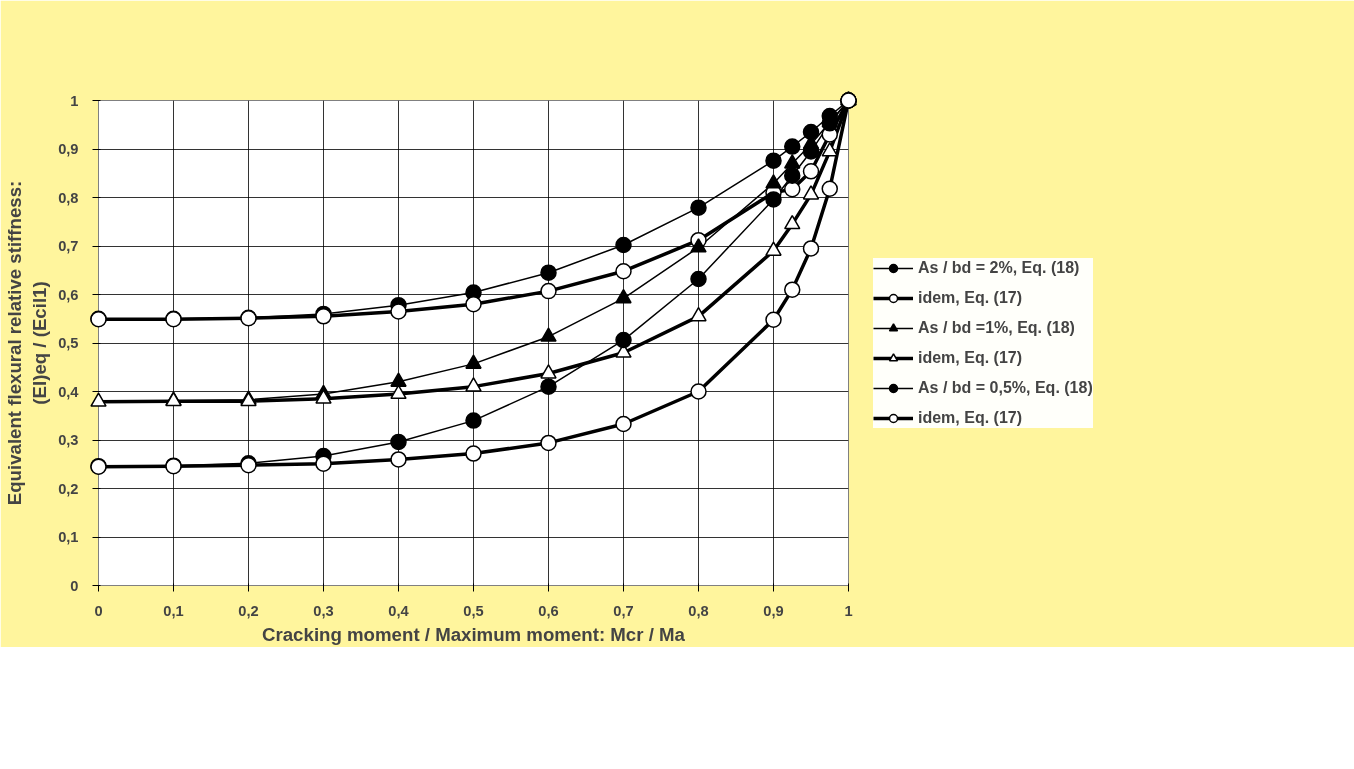 This screenshot has width=1354, height=769. I want to click on x-tick-label: 0,5, so click(473, 610).